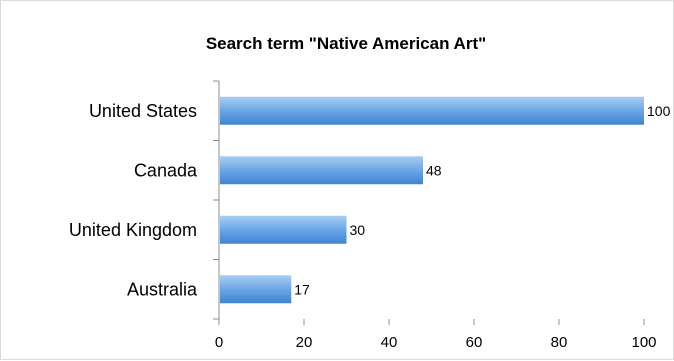 The image size is (674, 361). What do you see at coordinates (434, 170) in the screenshot?
I see `data-label: 48` at bounding box center [434, 170].